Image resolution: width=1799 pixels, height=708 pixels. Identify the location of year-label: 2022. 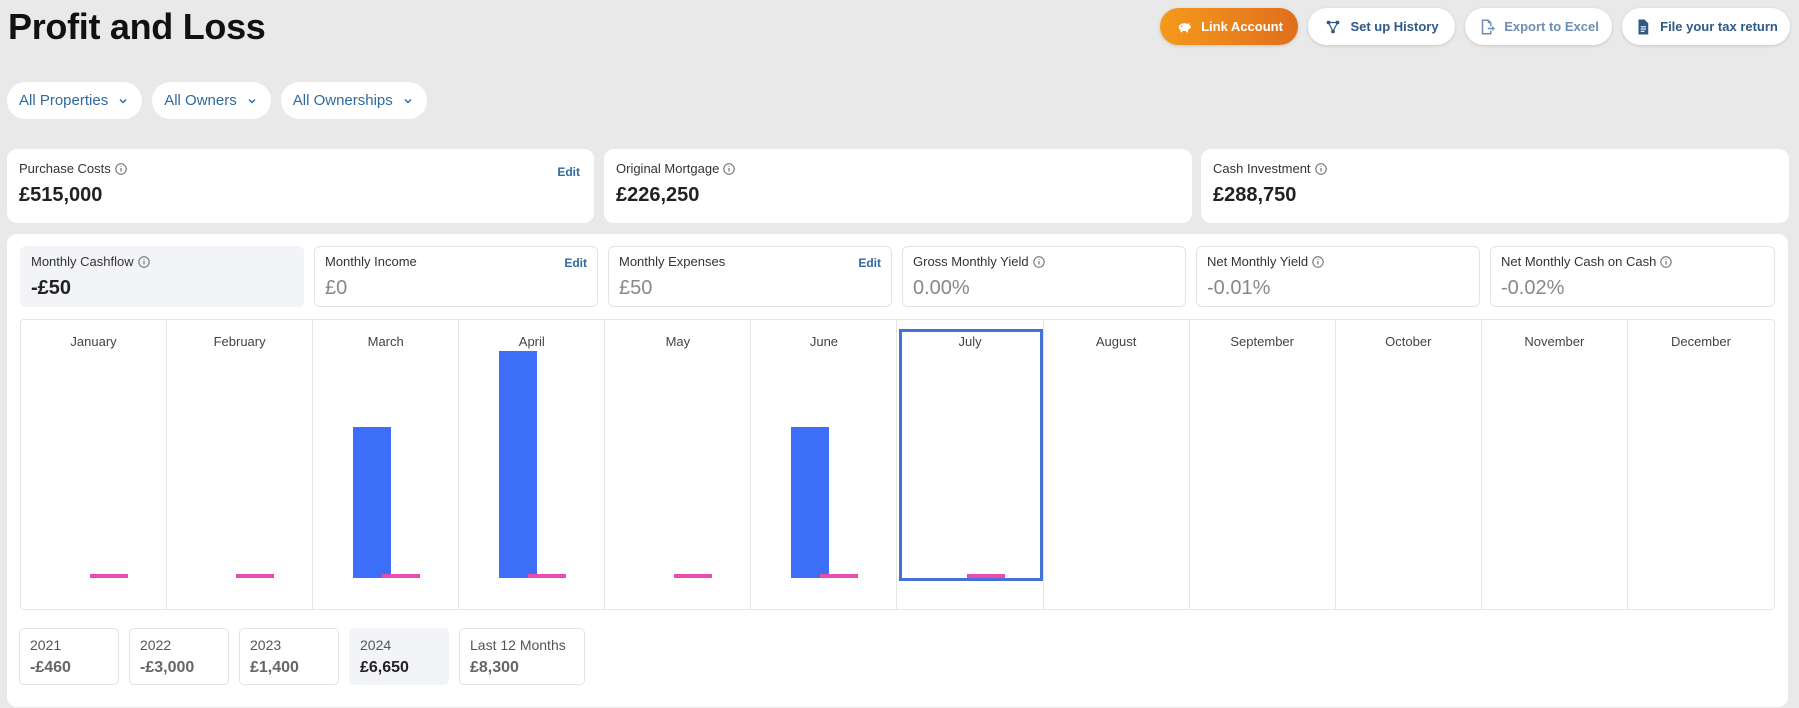
(156, 645).